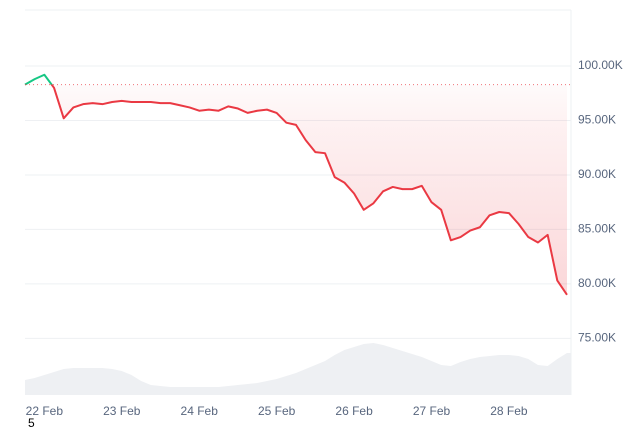 This screenshot has height=427, width=640. Describe the element at coordinates (200, 411) in the screenshot. I see `x-tick-label: 24 Feb` at that location.